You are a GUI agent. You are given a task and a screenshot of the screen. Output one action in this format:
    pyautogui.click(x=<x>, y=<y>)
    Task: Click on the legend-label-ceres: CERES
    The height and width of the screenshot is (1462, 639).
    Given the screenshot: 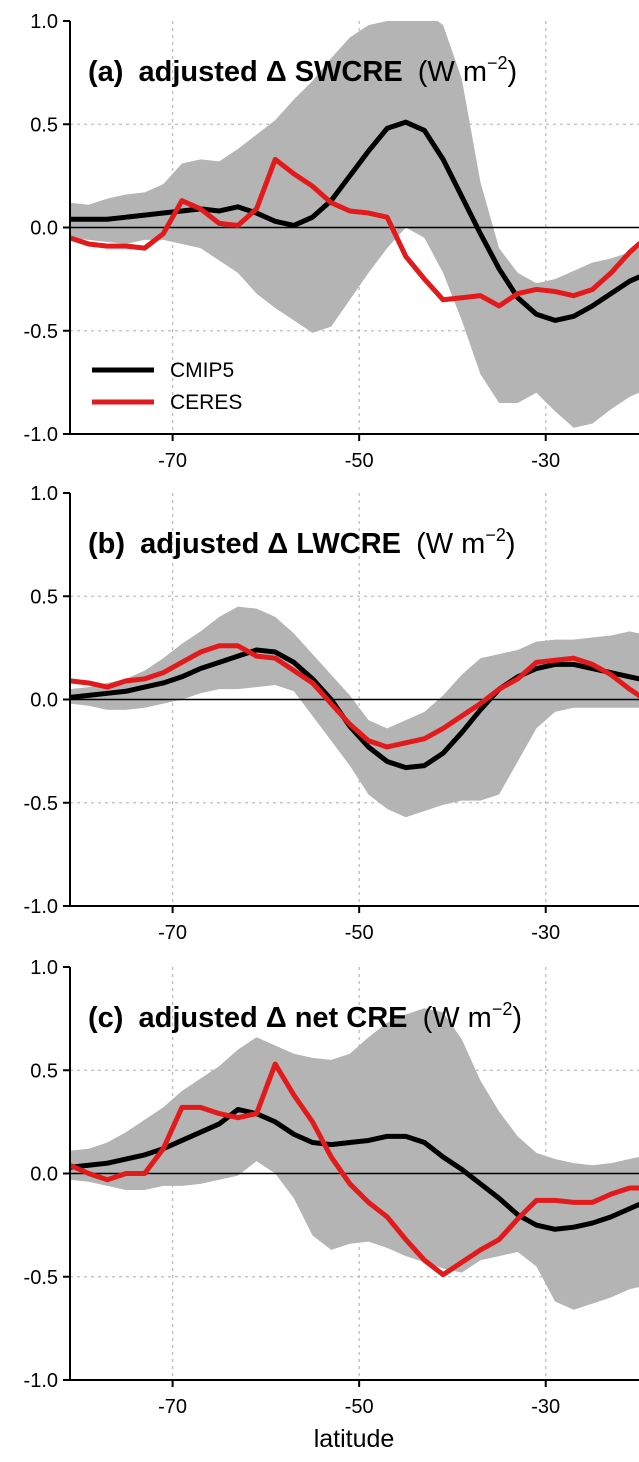 What is the action you would take?
    pyautogui.click(x=206, y=402)
    